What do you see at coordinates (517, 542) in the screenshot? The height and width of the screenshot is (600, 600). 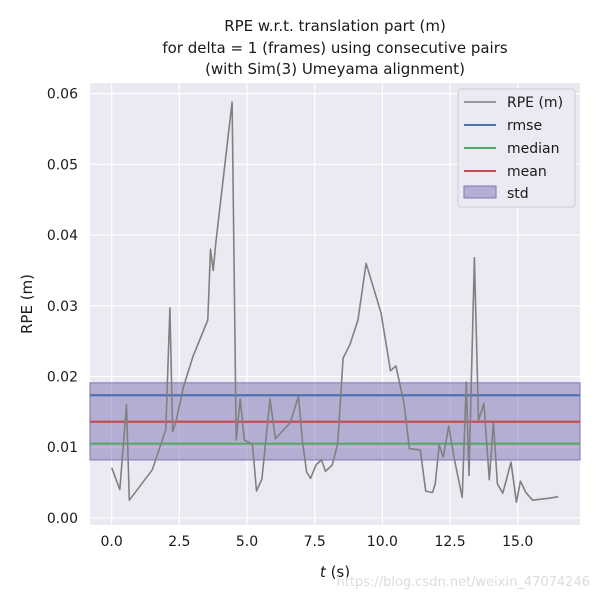 I see `x-tick-label: 15.0` at bounding box center [517, 542].